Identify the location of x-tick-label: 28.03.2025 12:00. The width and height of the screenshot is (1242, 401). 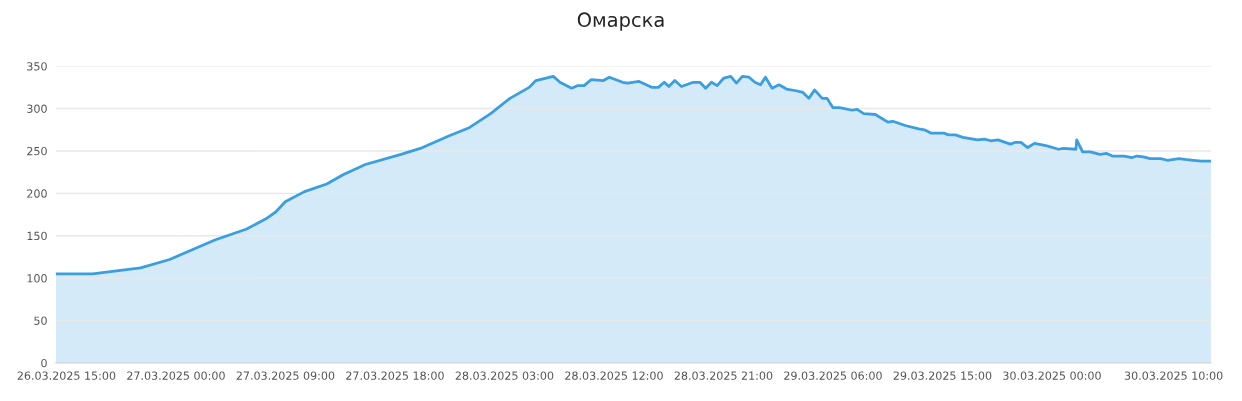
(614, 375).